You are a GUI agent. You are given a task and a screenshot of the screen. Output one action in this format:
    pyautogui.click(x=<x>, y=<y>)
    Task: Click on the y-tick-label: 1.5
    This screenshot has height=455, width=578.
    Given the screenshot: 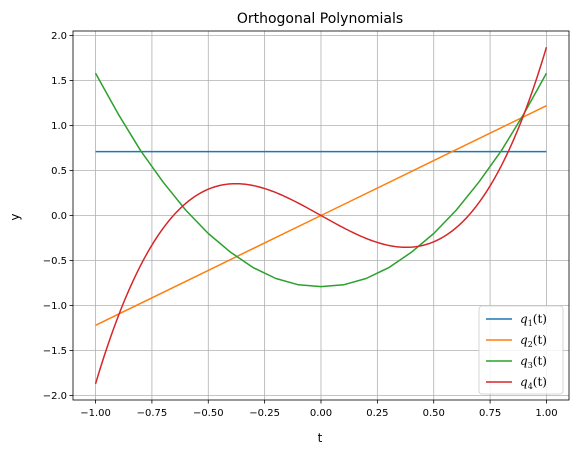 What is the action you would take?
    pyautogui.click(x=59, y=81)
    